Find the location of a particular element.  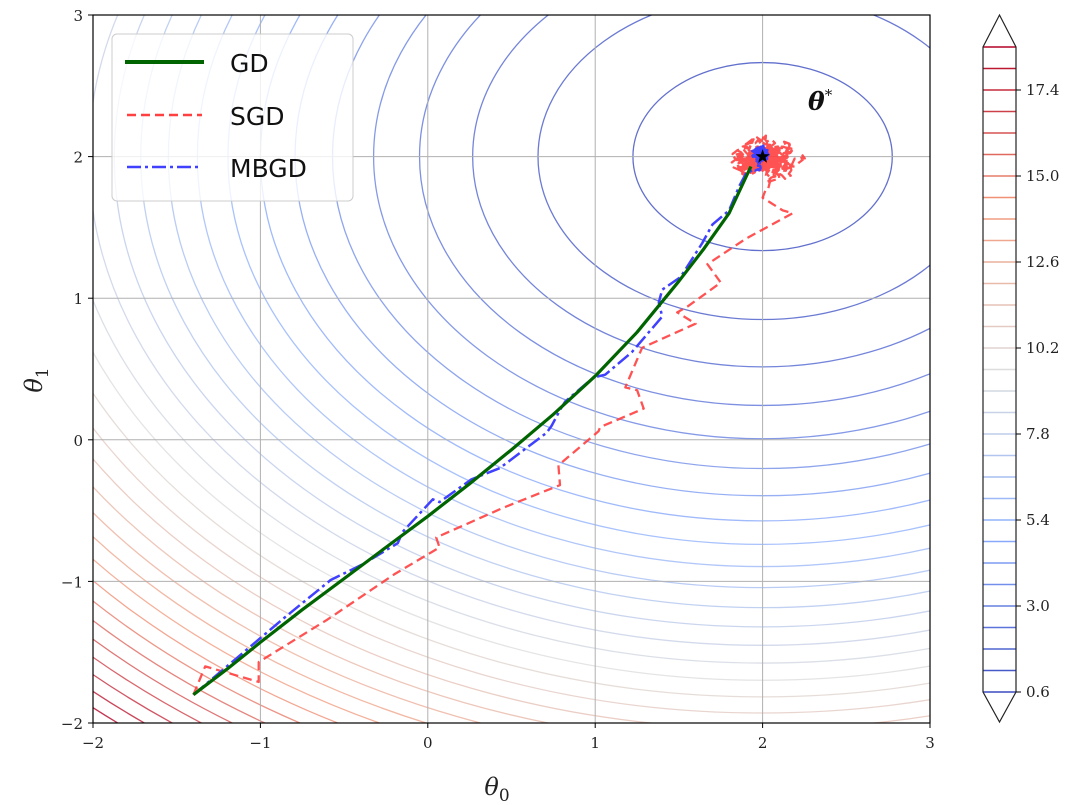

colorbar-tick-label: 17.4 is located at coordinates (1042, 90).